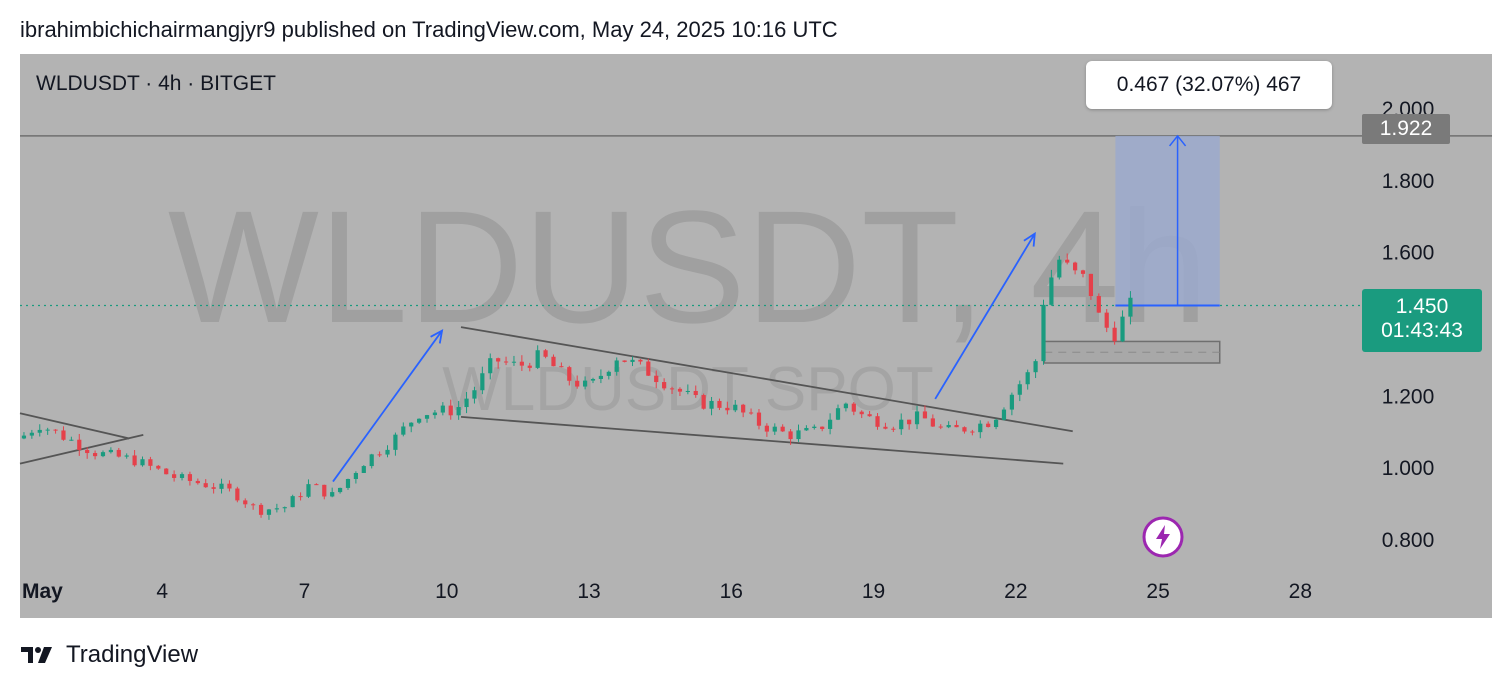  I want to click on x-tick-label: 13, so click(588, 591).